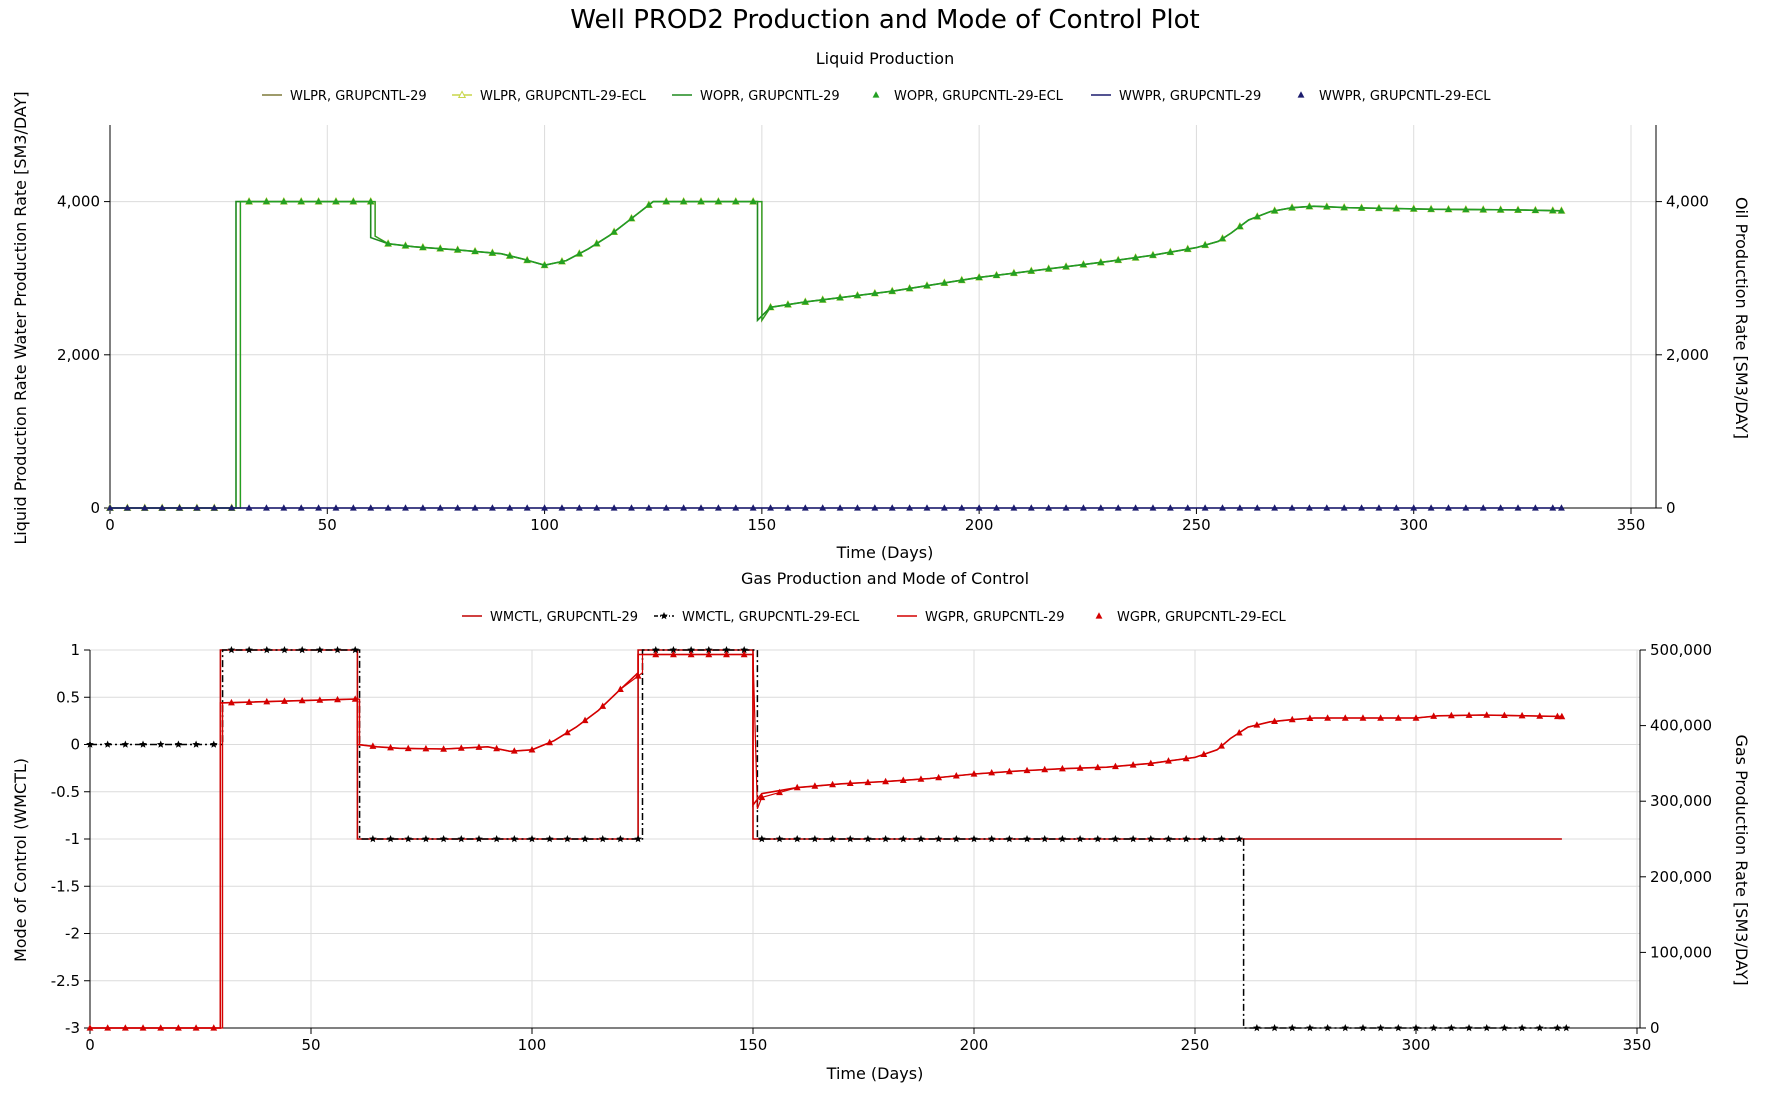 Image resolution: width=1770 pixels, height=1107 pixels. What do you see at coordinates (344, 96) in the screenshot?
I see `p1-legend-item-0: WLPR, GRUPCNTL-29` at bounding box center [344, 96].